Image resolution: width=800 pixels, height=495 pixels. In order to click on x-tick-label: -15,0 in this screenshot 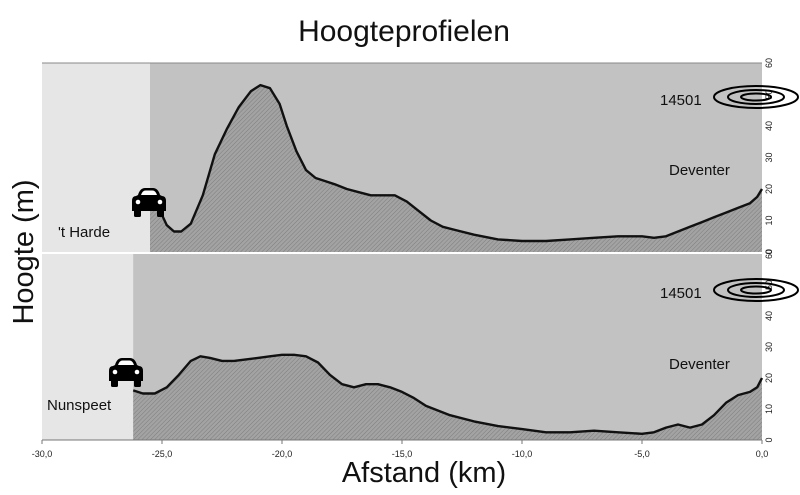, I will do `click(402, 454)`.